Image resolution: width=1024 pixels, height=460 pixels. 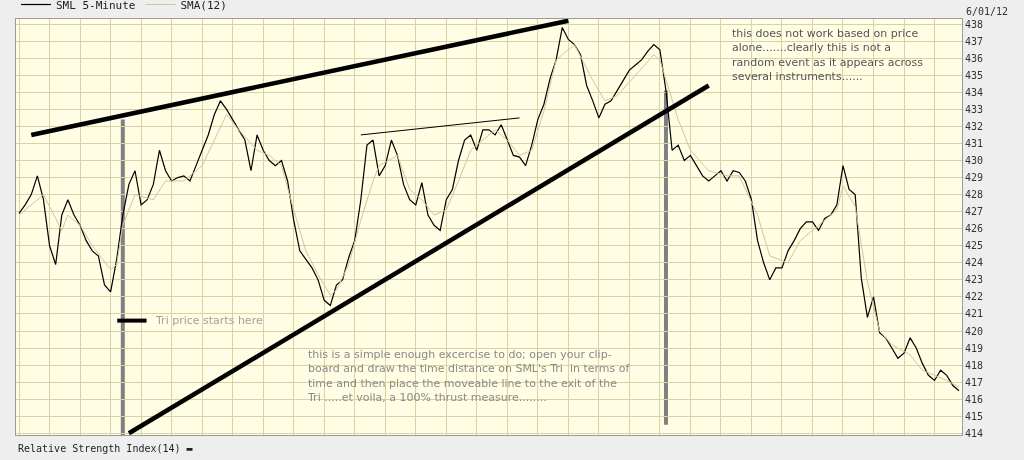 I want to click on y-tick-label: 418, so click(x=974, y=365).